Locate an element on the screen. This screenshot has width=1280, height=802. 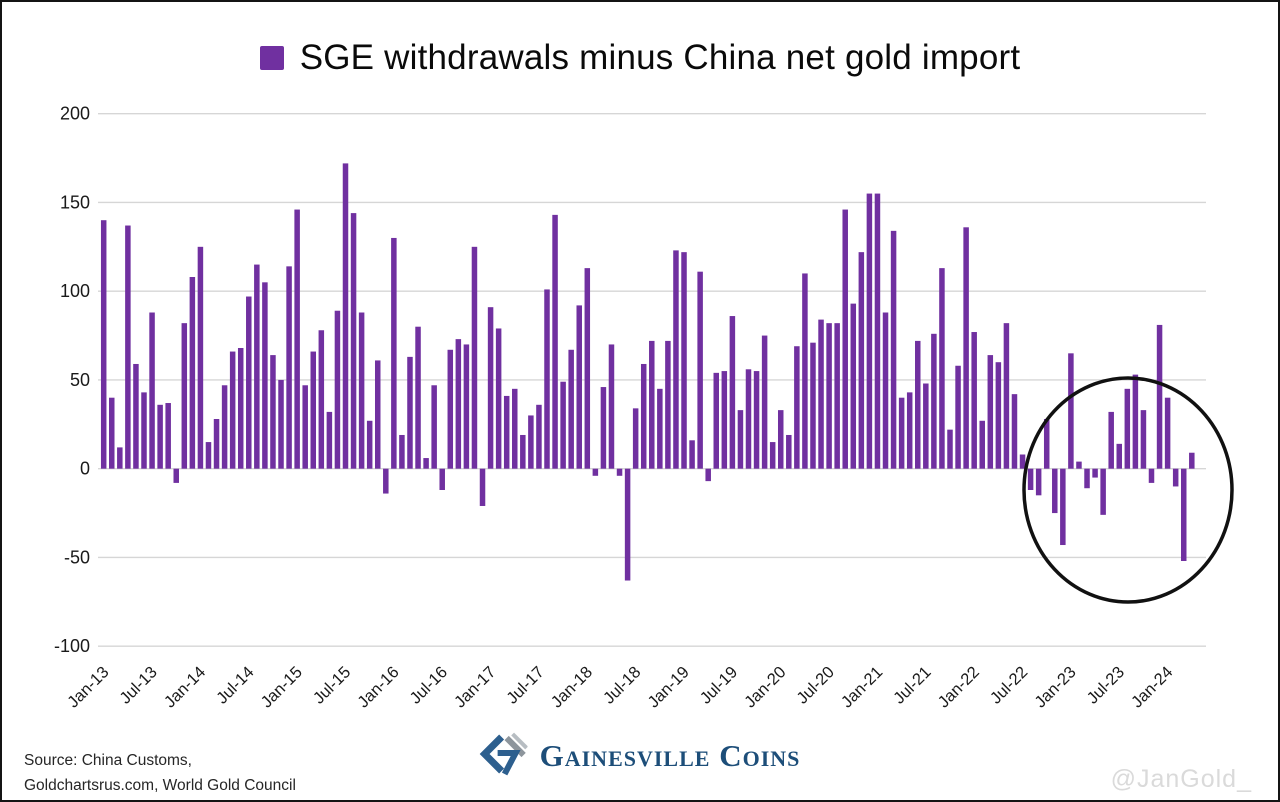
x-tick-label: Jan-16 is located at coordinates (378, 687).